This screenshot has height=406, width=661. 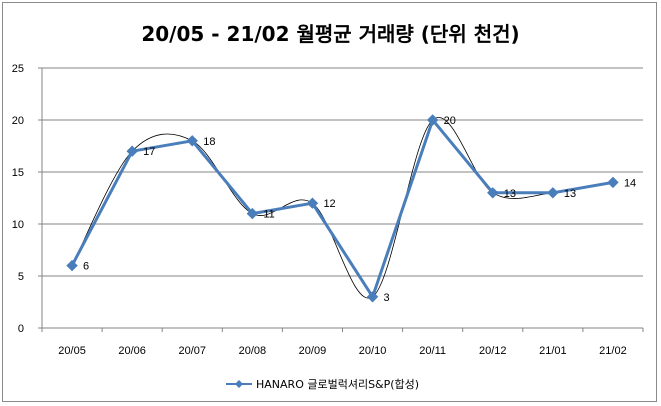 What do you see at coordinates (268, 215) in the screenshot?
I see `data-label: 11` at bounding box center [268, 215].